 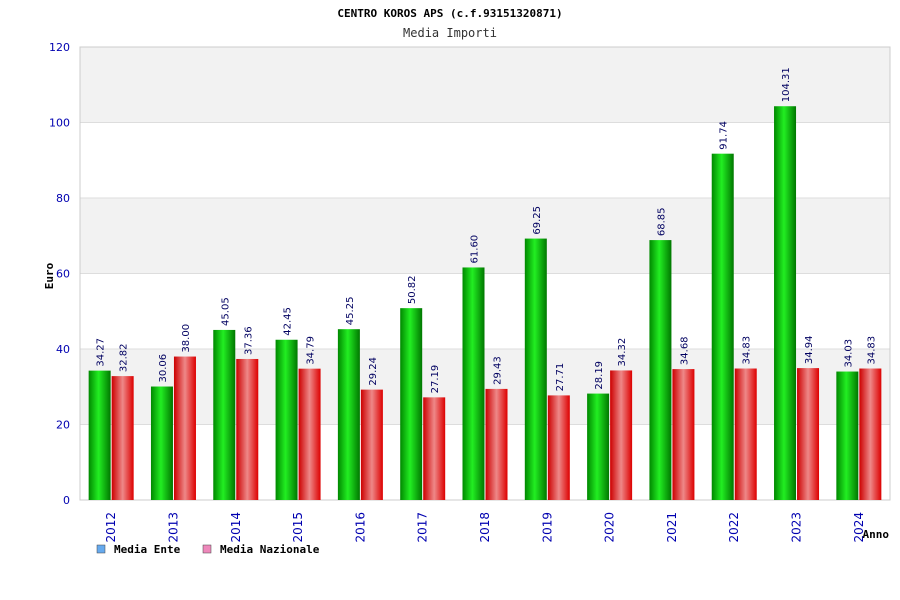 I want to click on legend-swatch-ente, so click(x=101, y=549).